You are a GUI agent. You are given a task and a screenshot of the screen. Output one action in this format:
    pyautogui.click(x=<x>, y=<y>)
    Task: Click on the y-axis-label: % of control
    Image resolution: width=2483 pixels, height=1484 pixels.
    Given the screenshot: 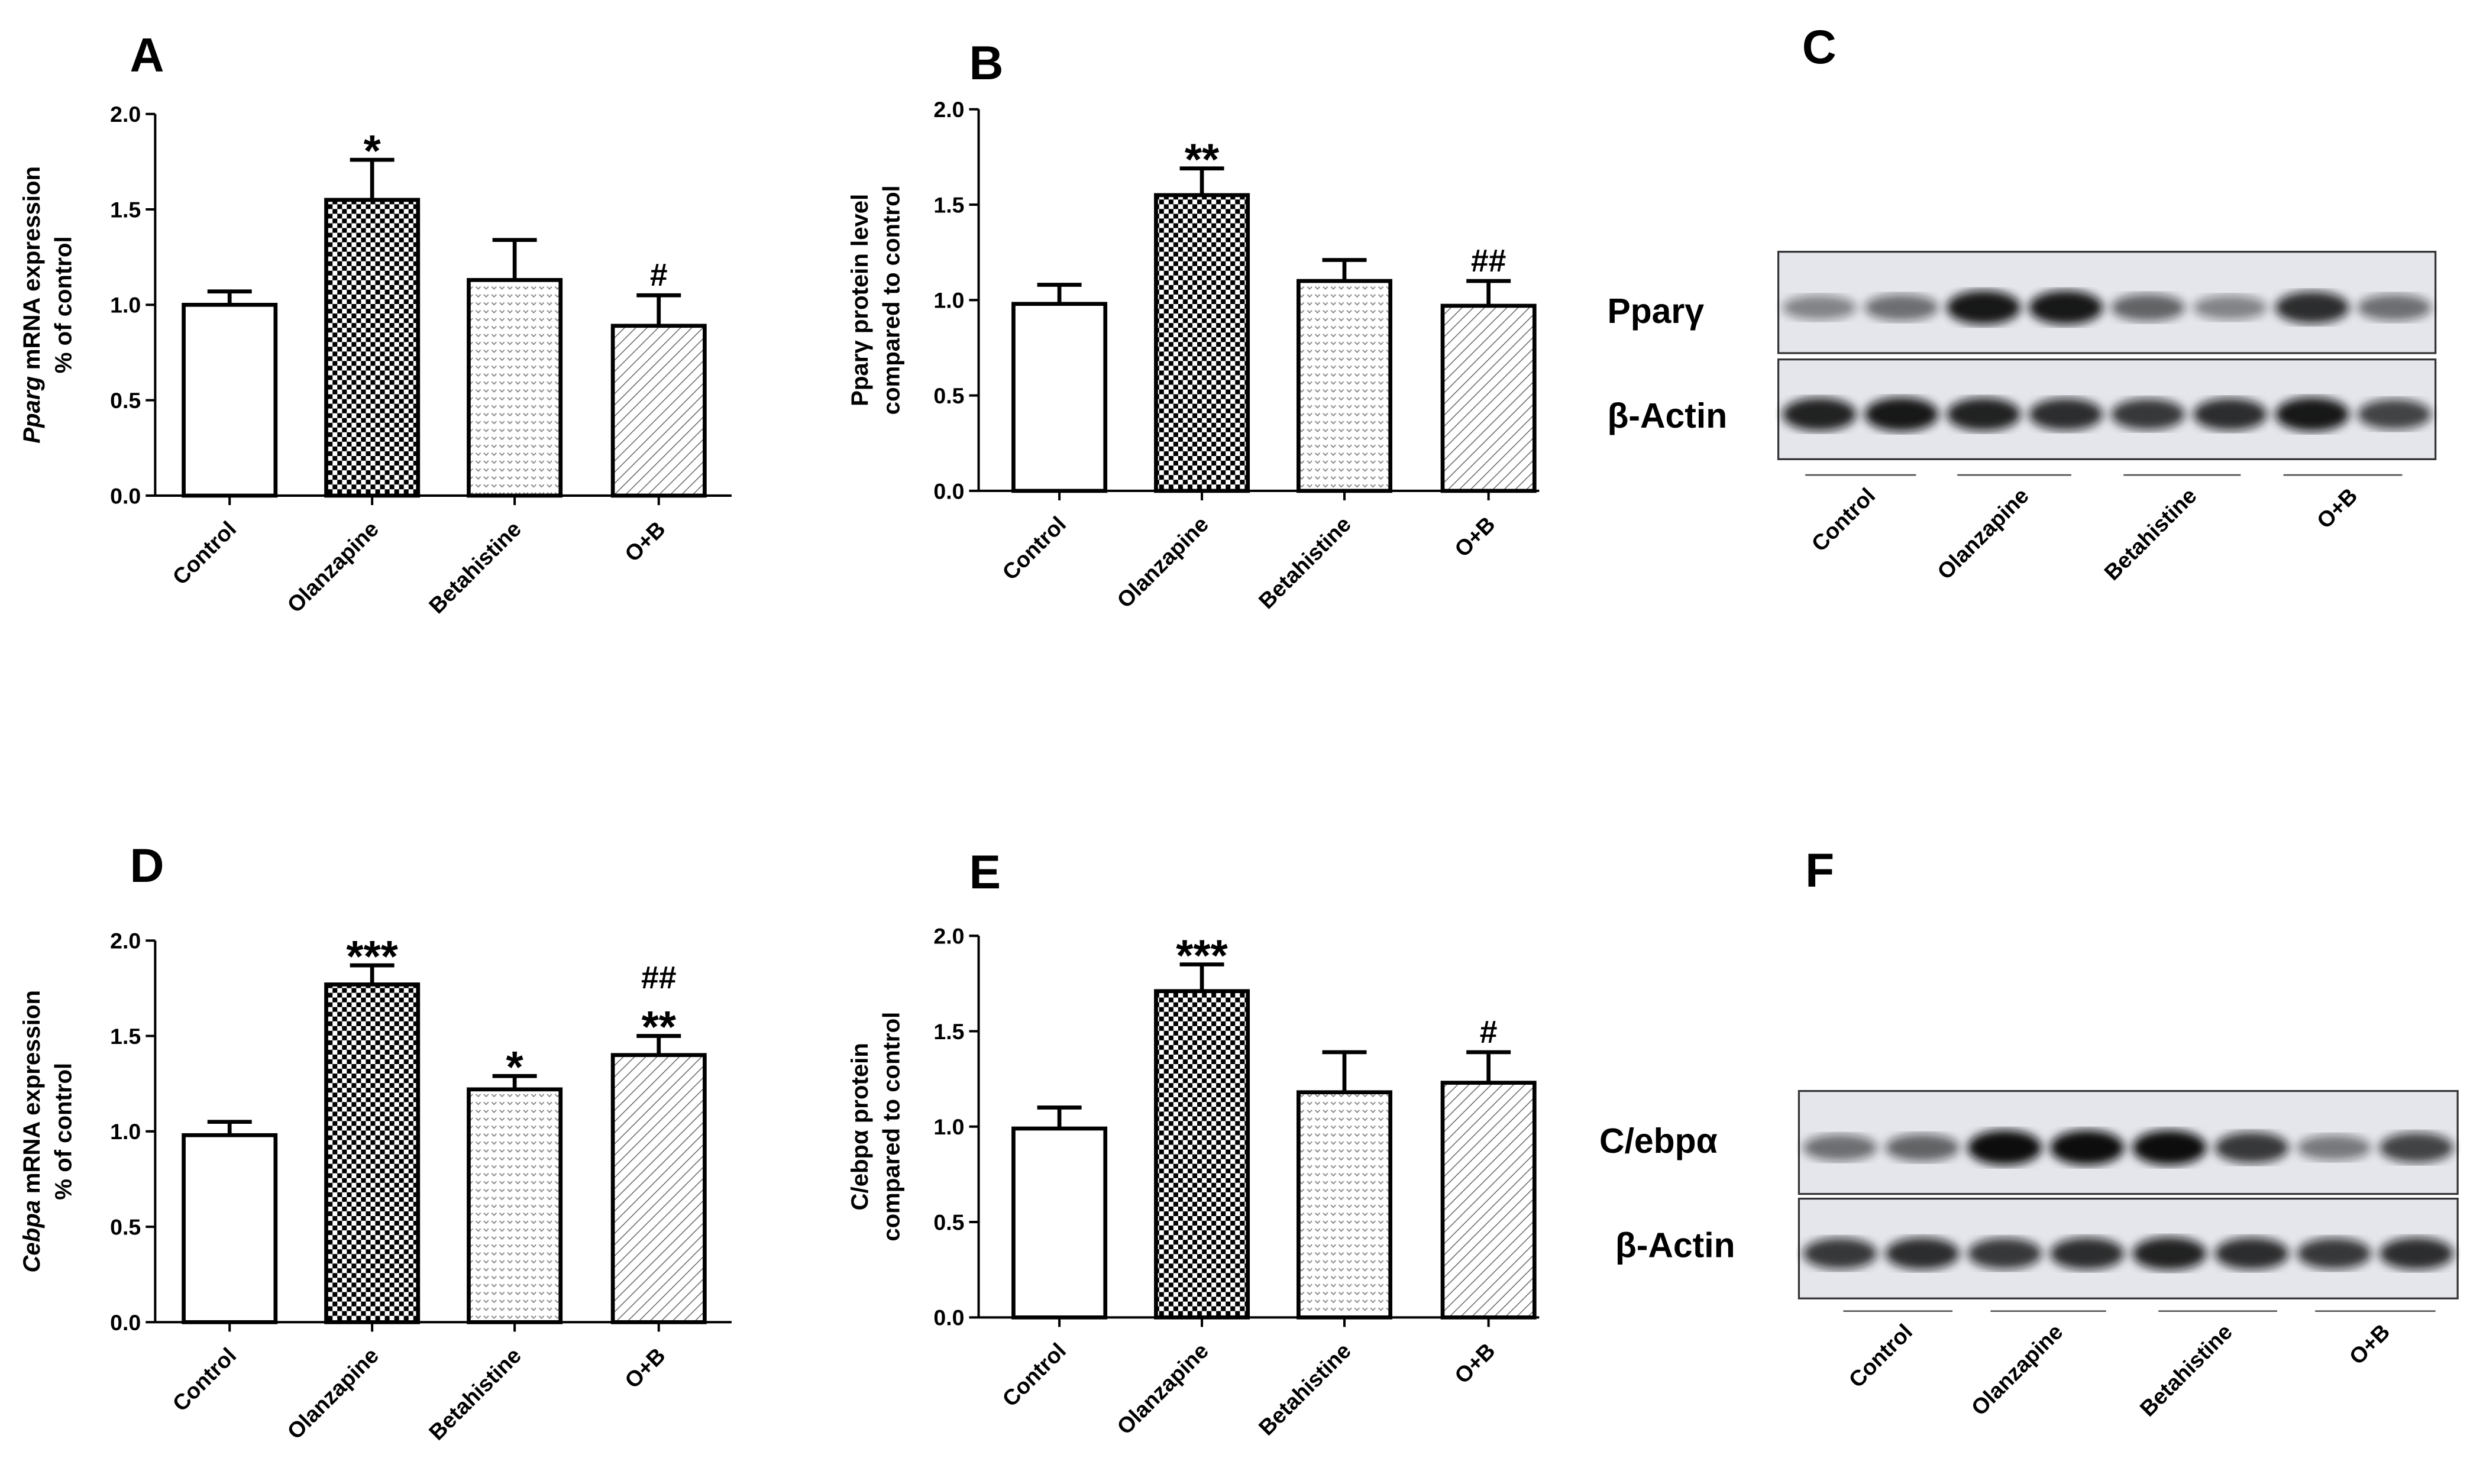 What is the action you would take?
    pyautogui.click(x=63, y=304)
    